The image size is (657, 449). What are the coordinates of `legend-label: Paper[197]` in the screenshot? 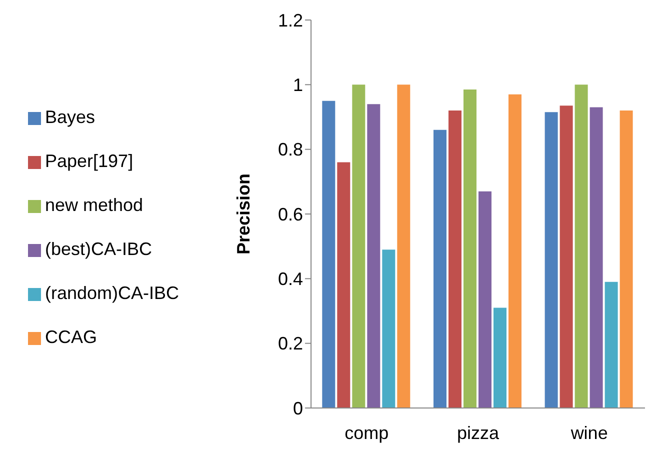 It's located at (89, 161).